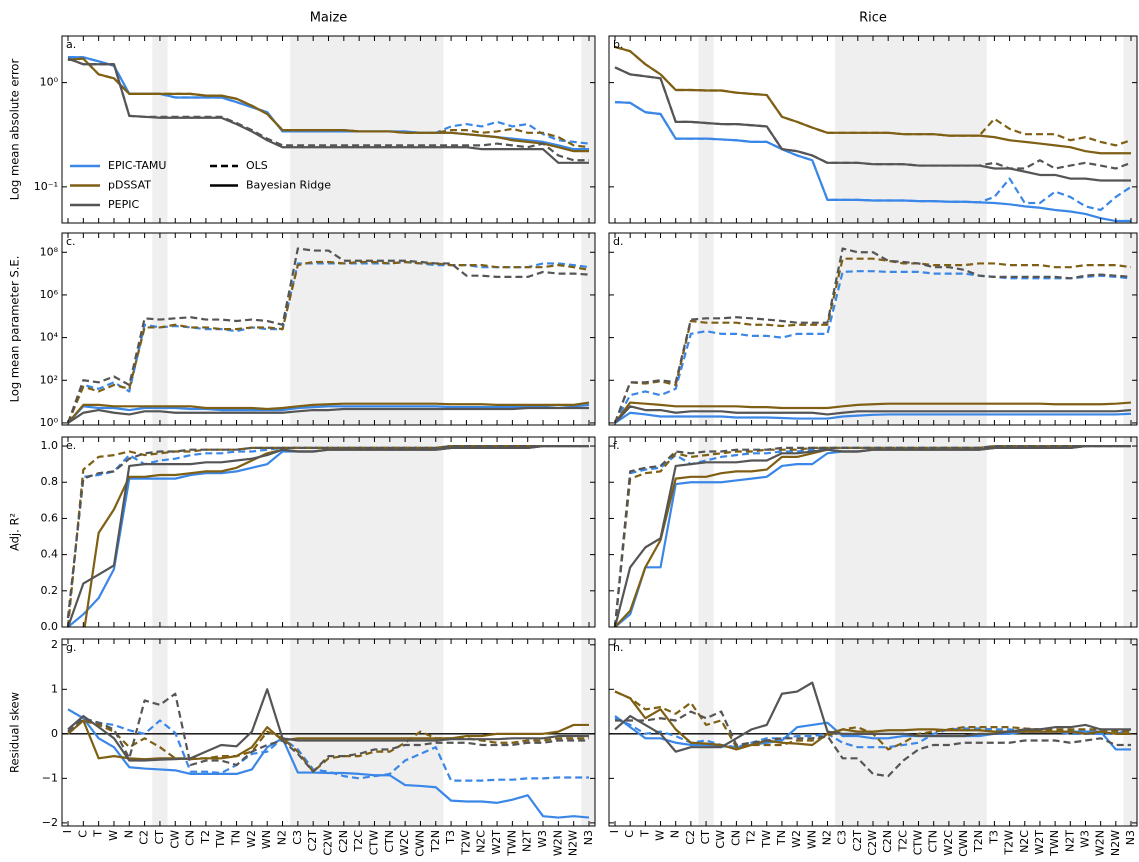 This screenshot has height=862, width=1139. Describe the element at coordinates (15, 329) in the screenshot. I see `y-axis-label: Log mean parameter S.E.` at that location.